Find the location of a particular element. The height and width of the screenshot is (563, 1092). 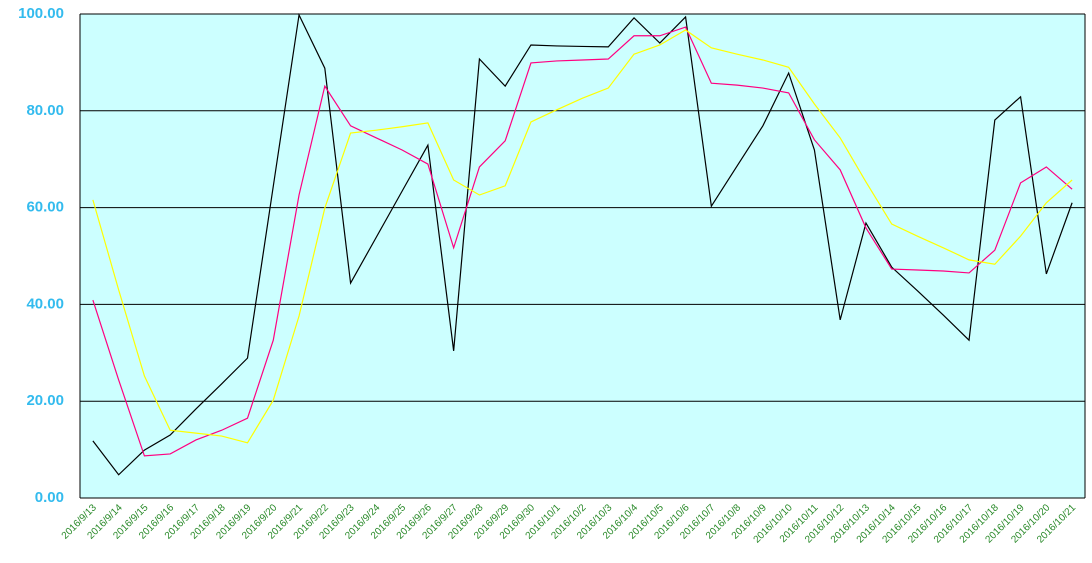

y-tick-label: 40.00 is located at coordinates (45, 303).